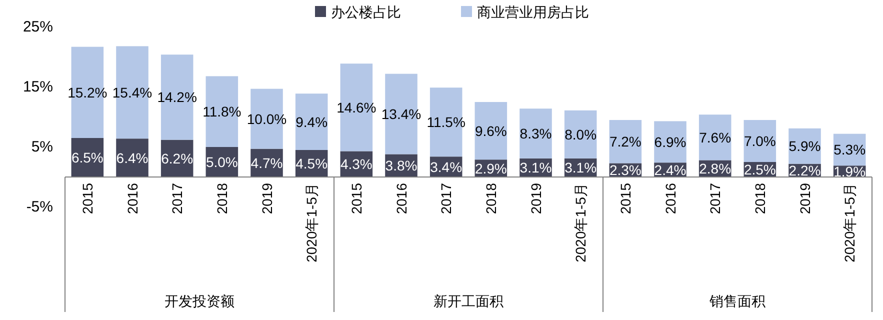  I want to click on data-label: 14.2%, so click(177, 97).